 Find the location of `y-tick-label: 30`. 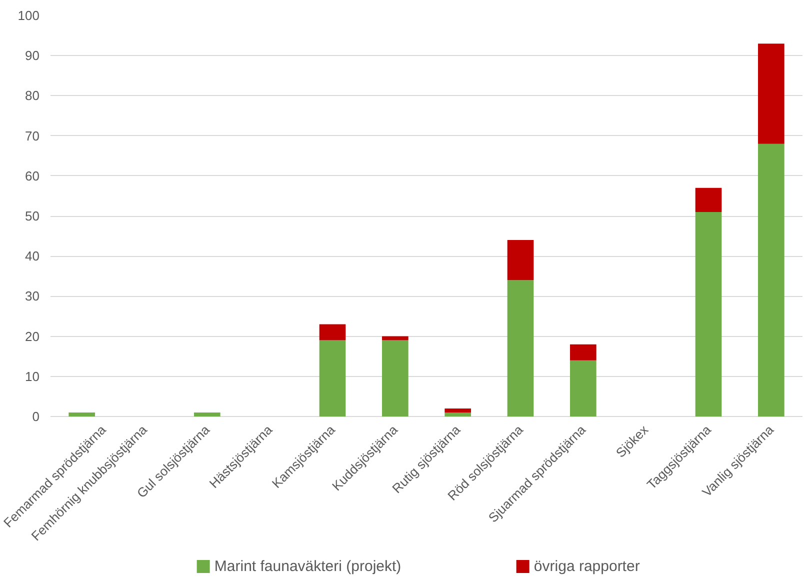

y-tick-label: 30 is located at coordinates (32, 296).